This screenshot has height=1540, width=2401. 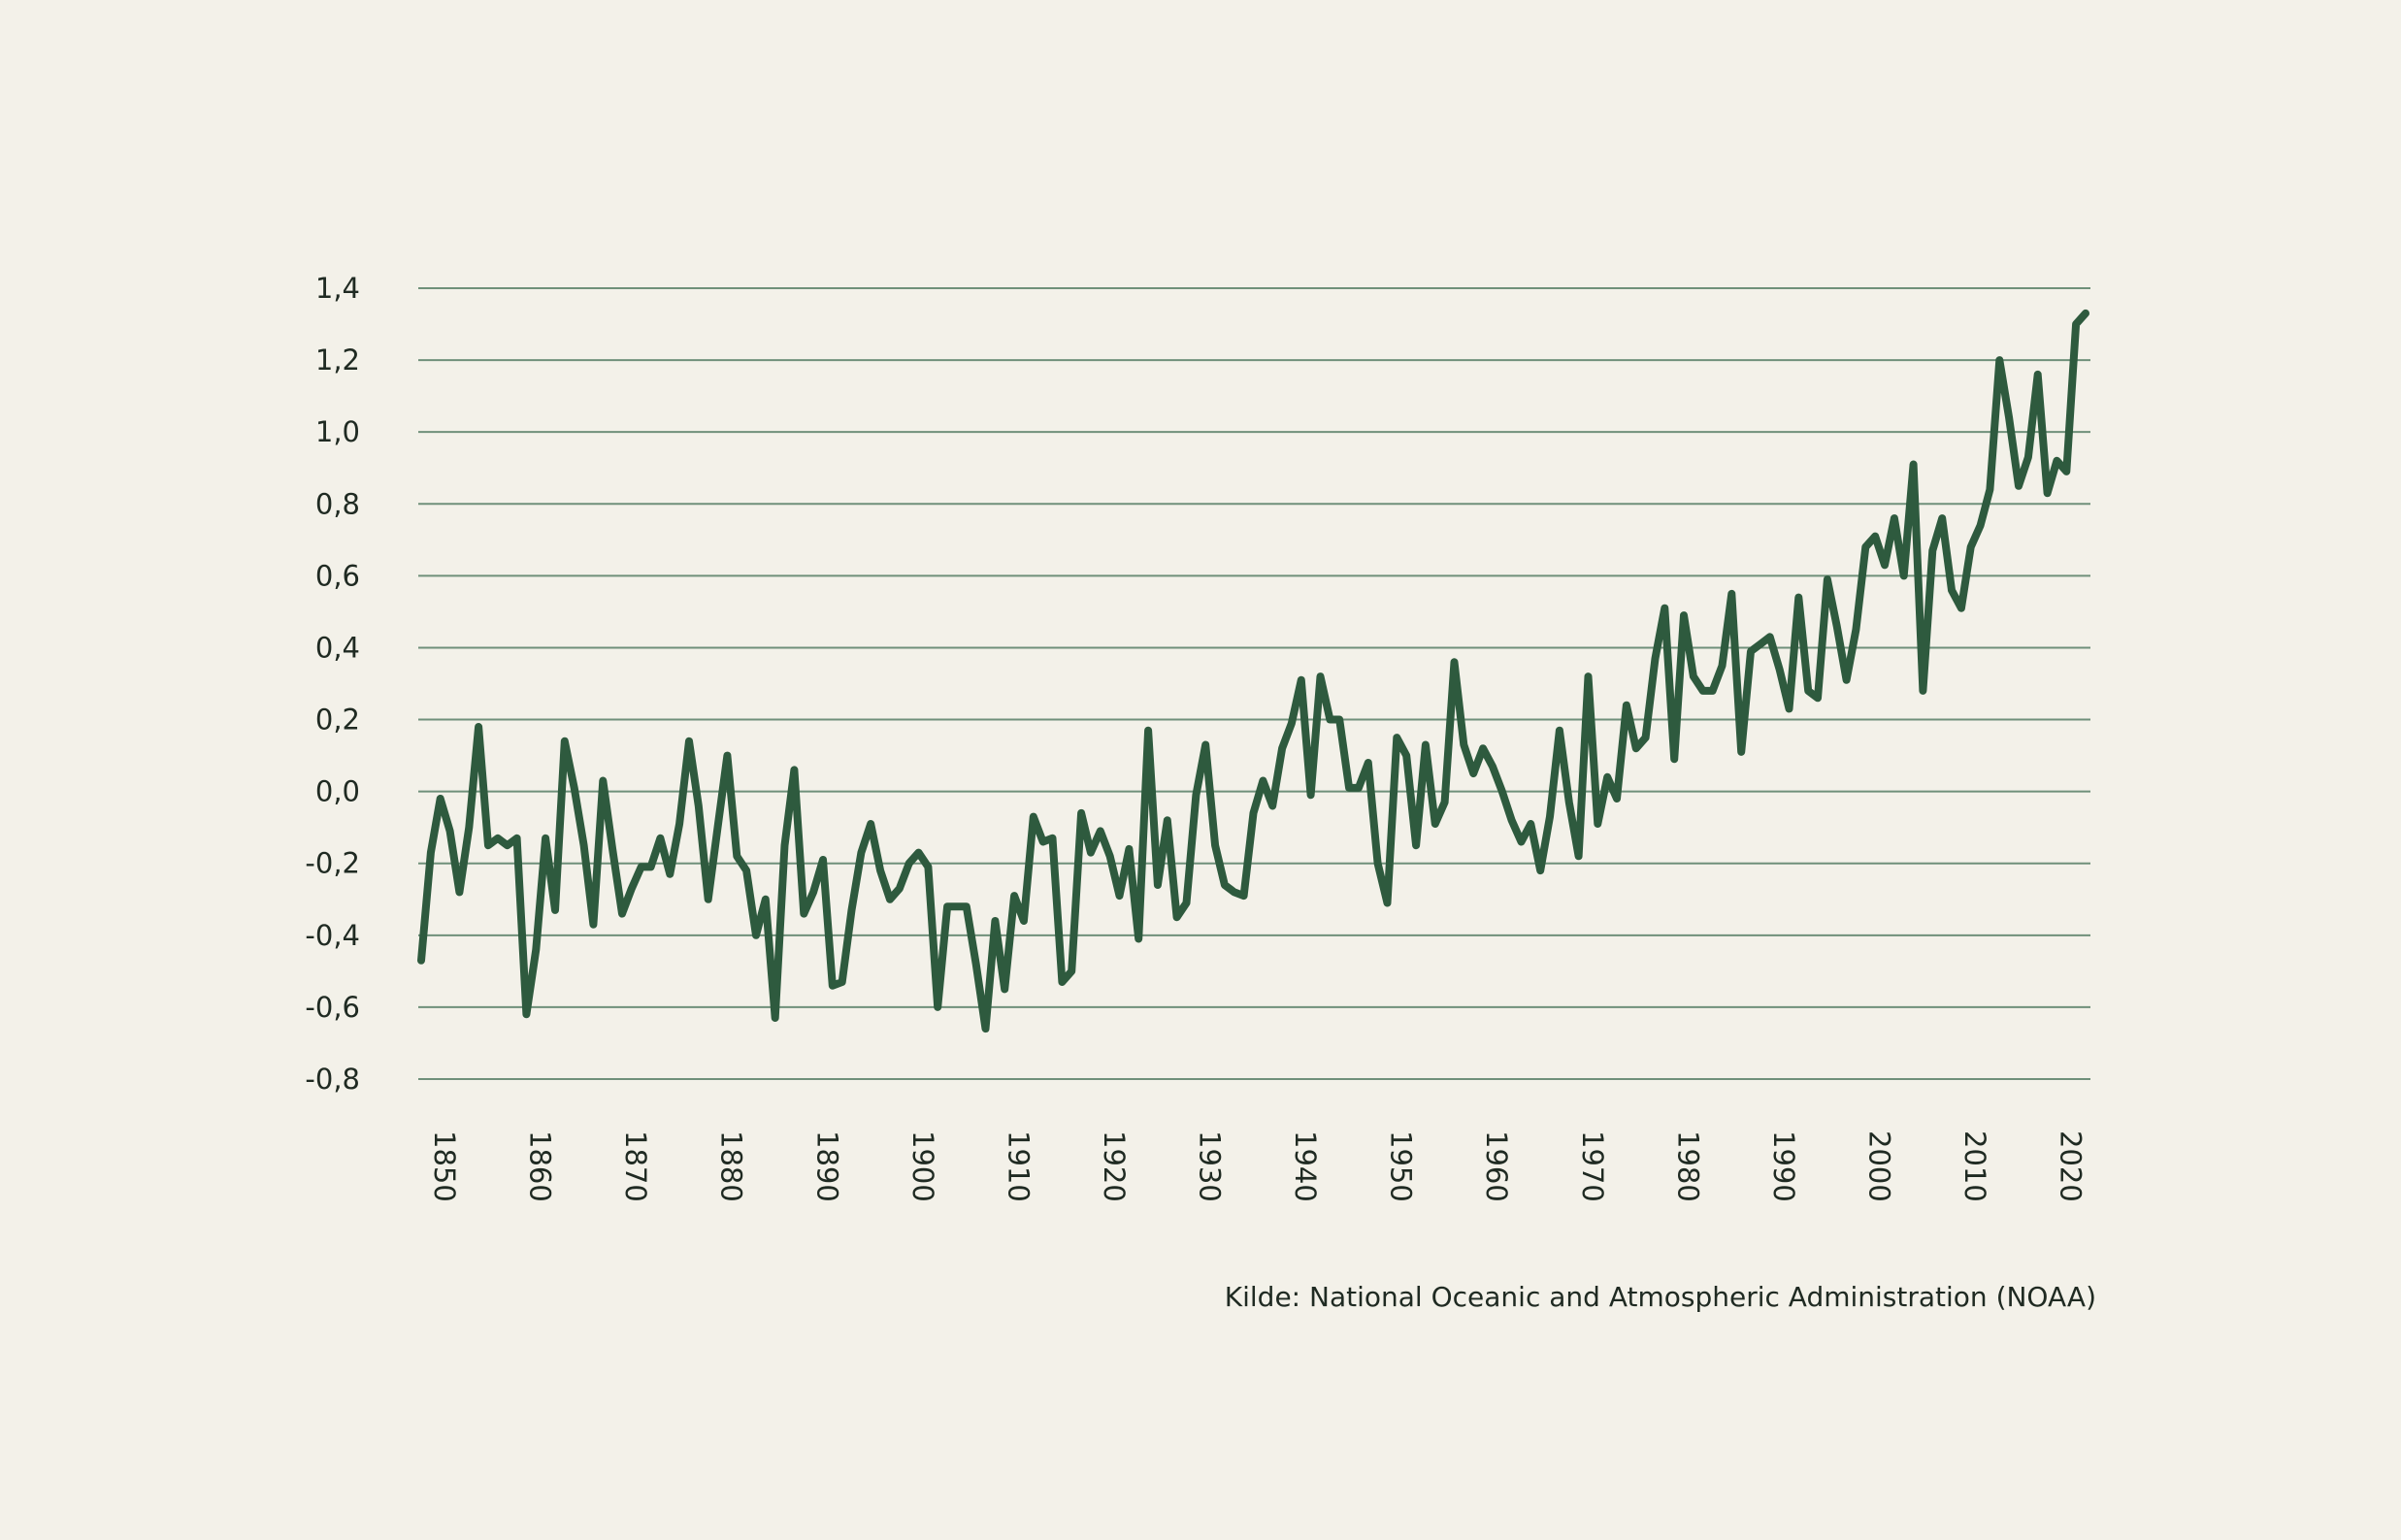 What do you see at coordinates (1114, 1166) in the screenshot?
I see `x-tick-label: 1920` at bounding box center [1114, 1166].